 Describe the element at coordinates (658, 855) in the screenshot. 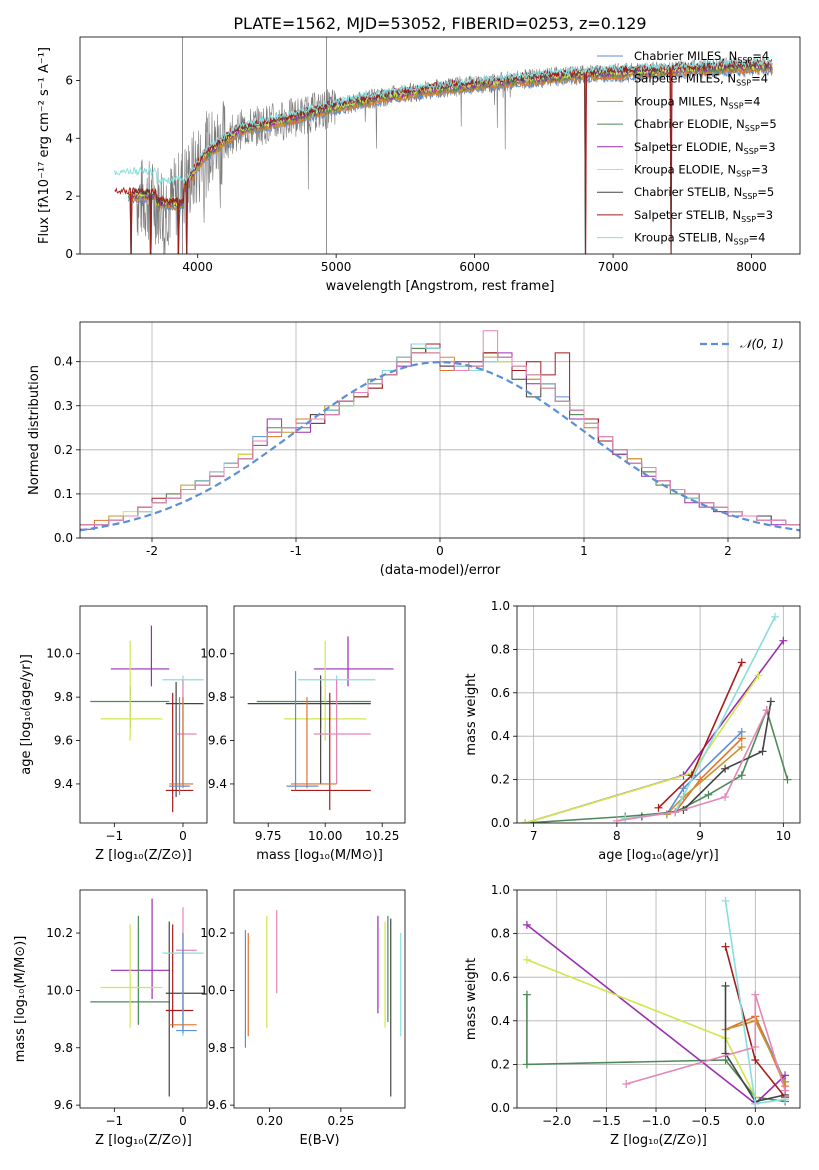

I see `x-axis-label: age [log₁₀(age/yr)]` at that location.